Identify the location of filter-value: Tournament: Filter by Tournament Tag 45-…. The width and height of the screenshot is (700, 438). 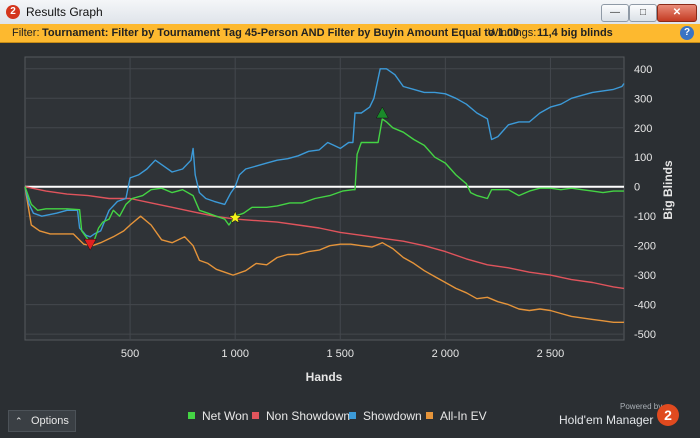
(281, 33).